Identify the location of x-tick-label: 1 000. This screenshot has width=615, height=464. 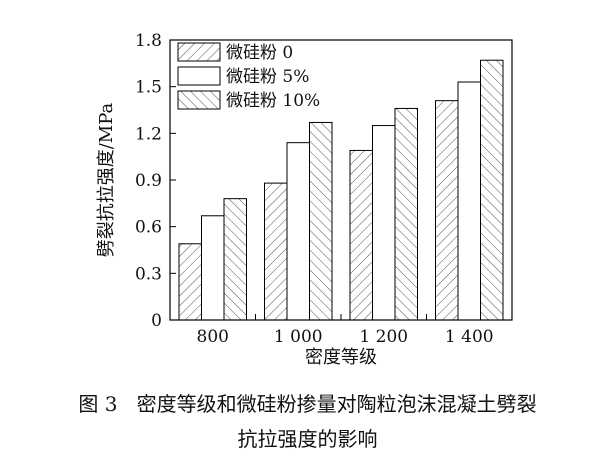
(298, 337).